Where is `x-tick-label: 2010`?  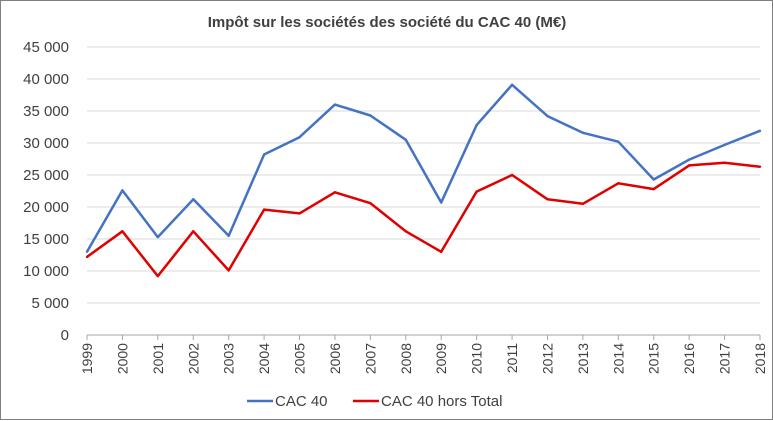
x-tick-label: 2010 is located at coordinates (477, 358).